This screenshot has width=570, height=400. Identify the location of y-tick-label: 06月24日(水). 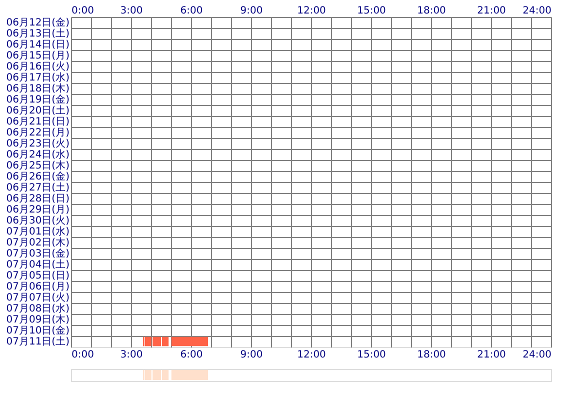
(38, 154).